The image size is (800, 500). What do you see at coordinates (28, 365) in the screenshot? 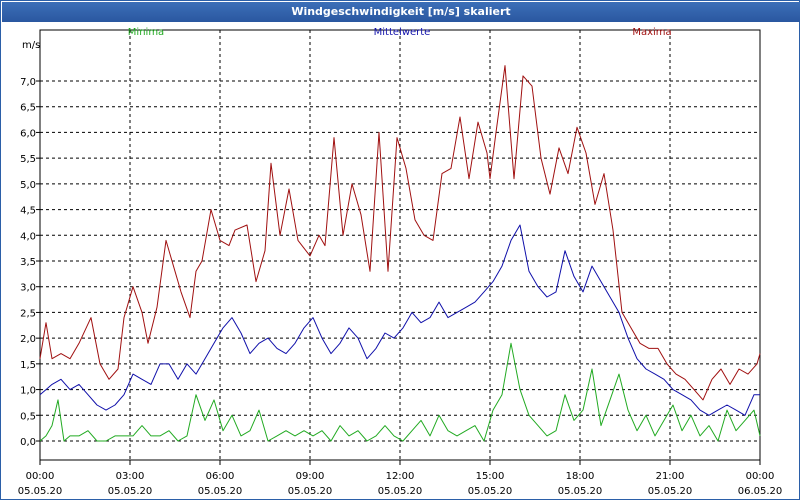
I see `y-tick-label: 1,5` at bounding box center [28, 365].